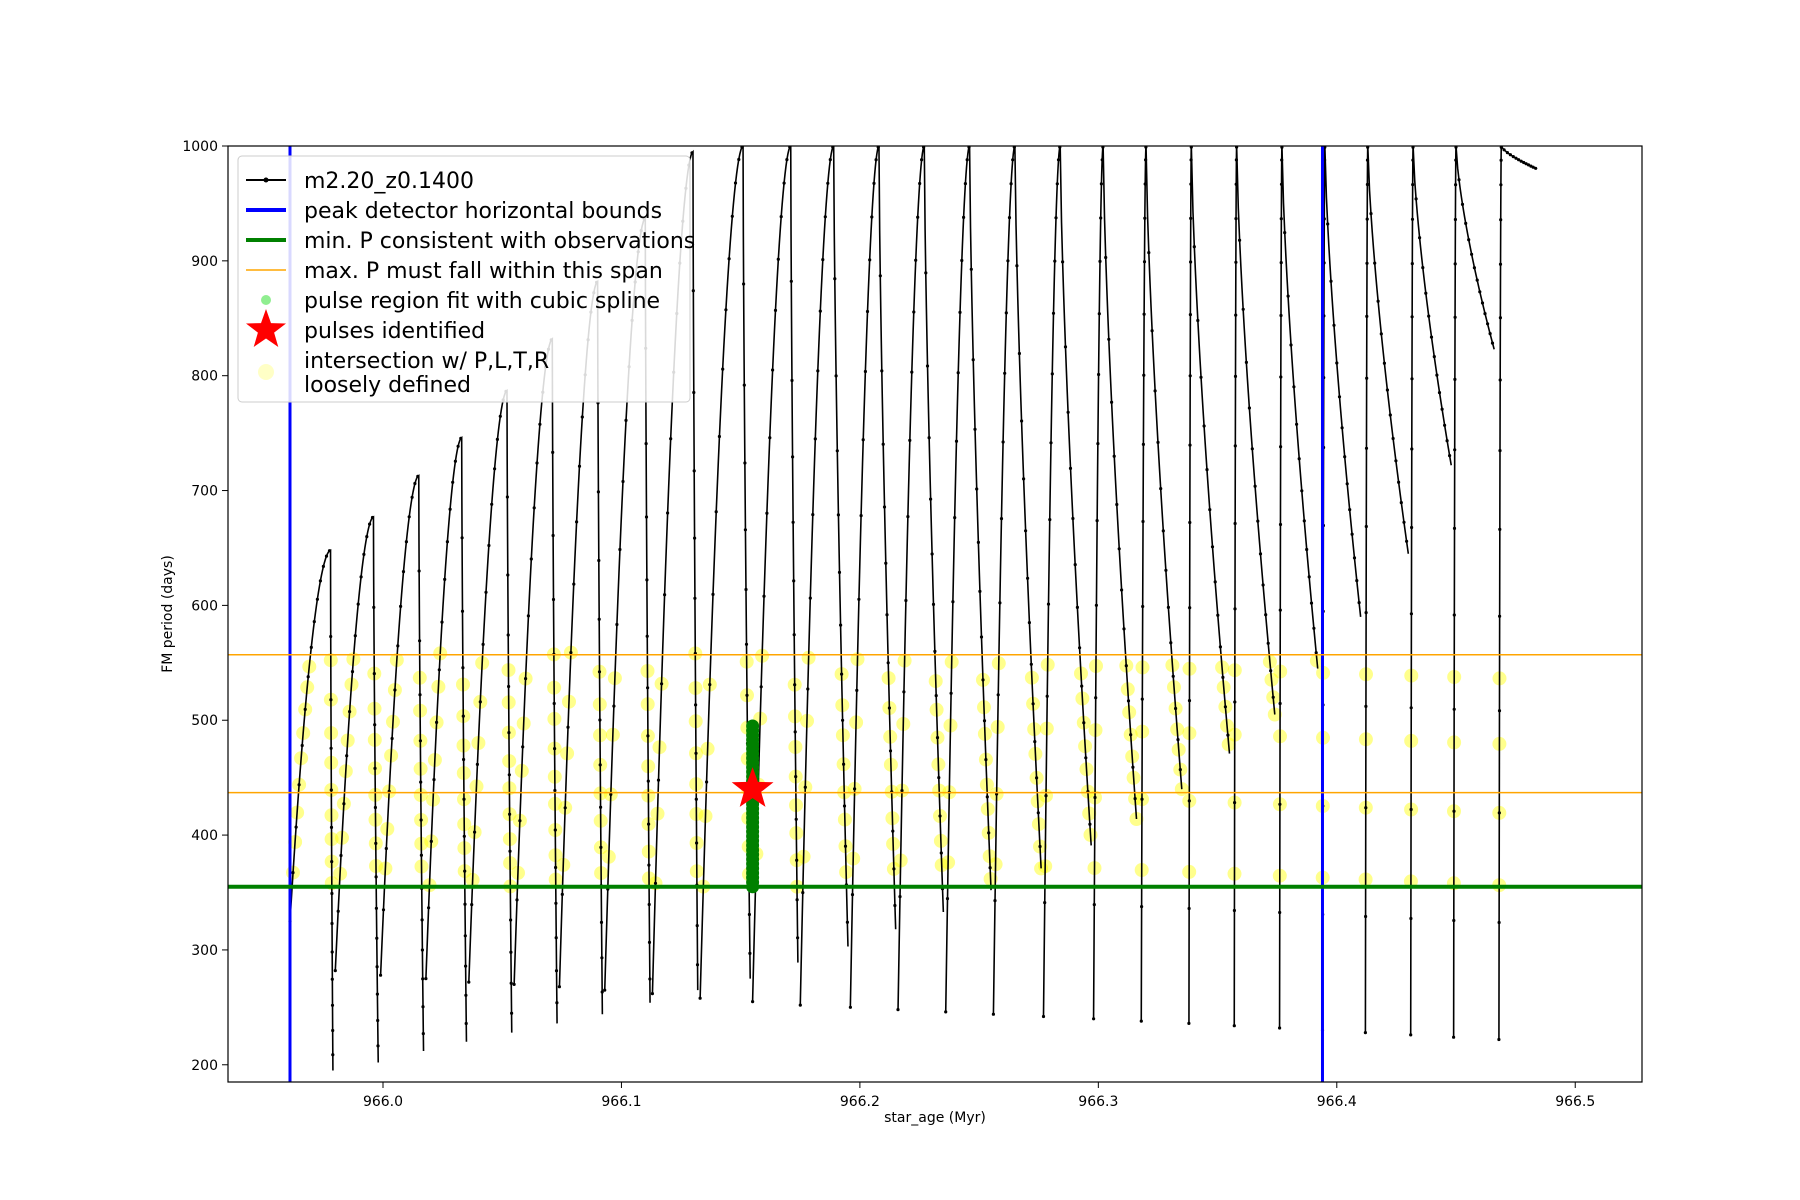  I want to click on pulse-identified-star, so click(752, 787).